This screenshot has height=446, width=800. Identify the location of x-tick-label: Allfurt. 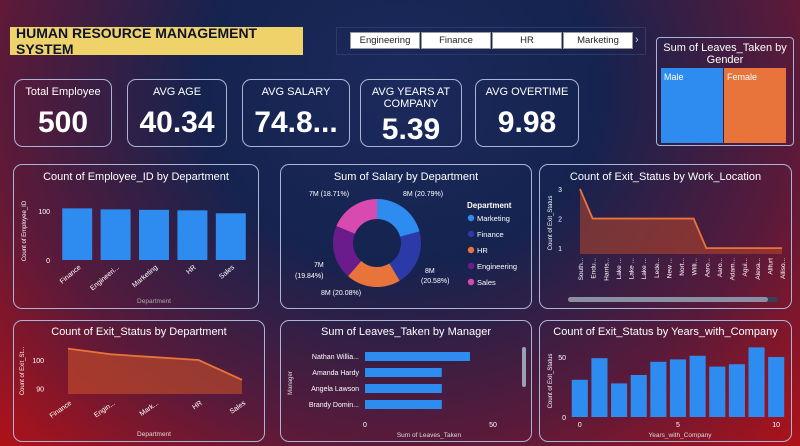
(770, 266).